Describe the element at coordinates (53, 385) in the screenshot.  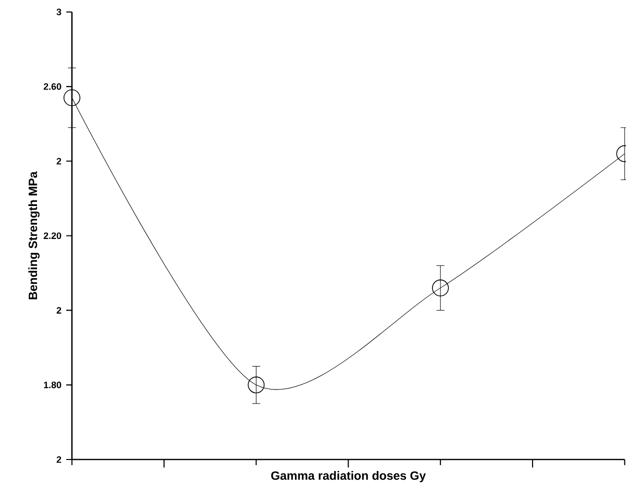
I see `y-tick-label: 1.80` at that location.